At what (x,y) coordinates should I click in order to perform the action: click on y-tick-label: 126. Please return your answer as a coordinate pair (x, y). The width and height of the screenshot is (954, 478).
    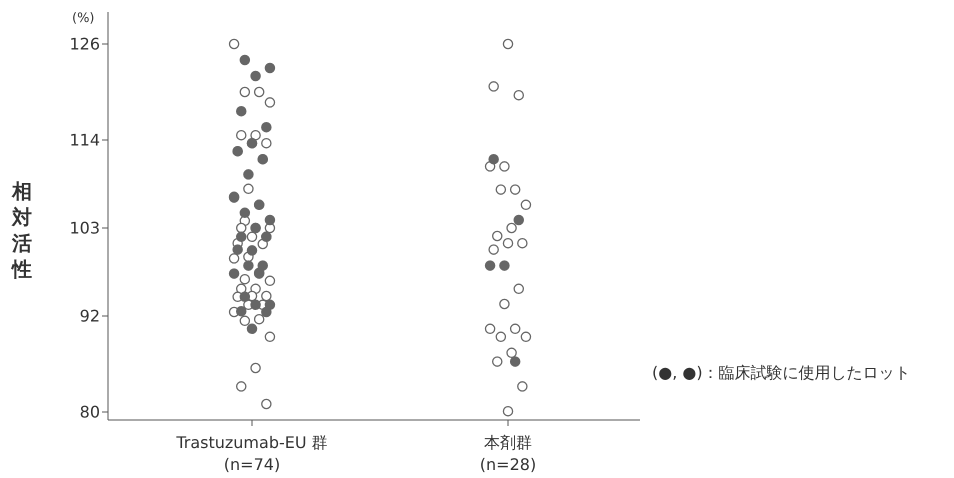
    Looking at the image, I should click on (84, 44).